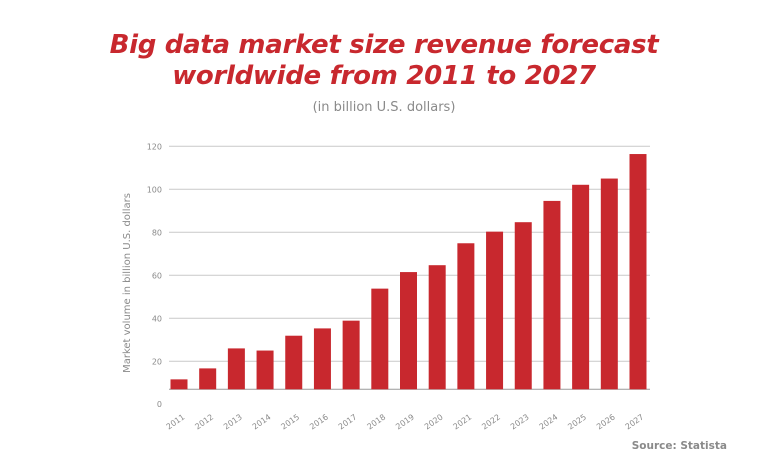 The image size is (768, 470). What do you see at coordinates (208, 379) in the screenshot?
I see `bar-2012` at bounding box center [208, 379].